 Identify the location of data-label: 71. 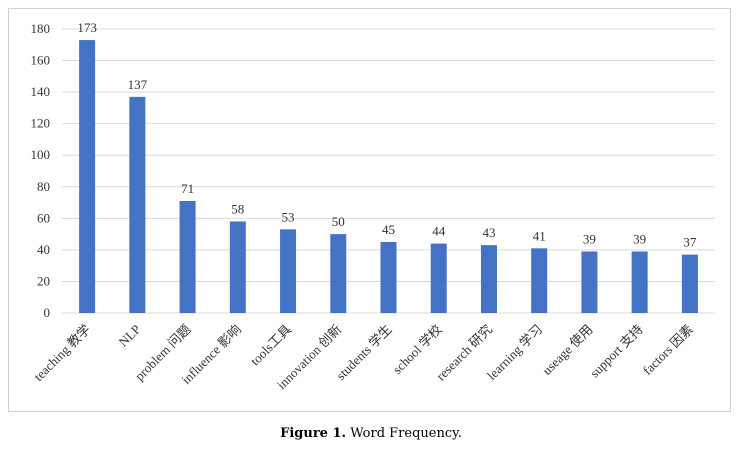
(187, 188).